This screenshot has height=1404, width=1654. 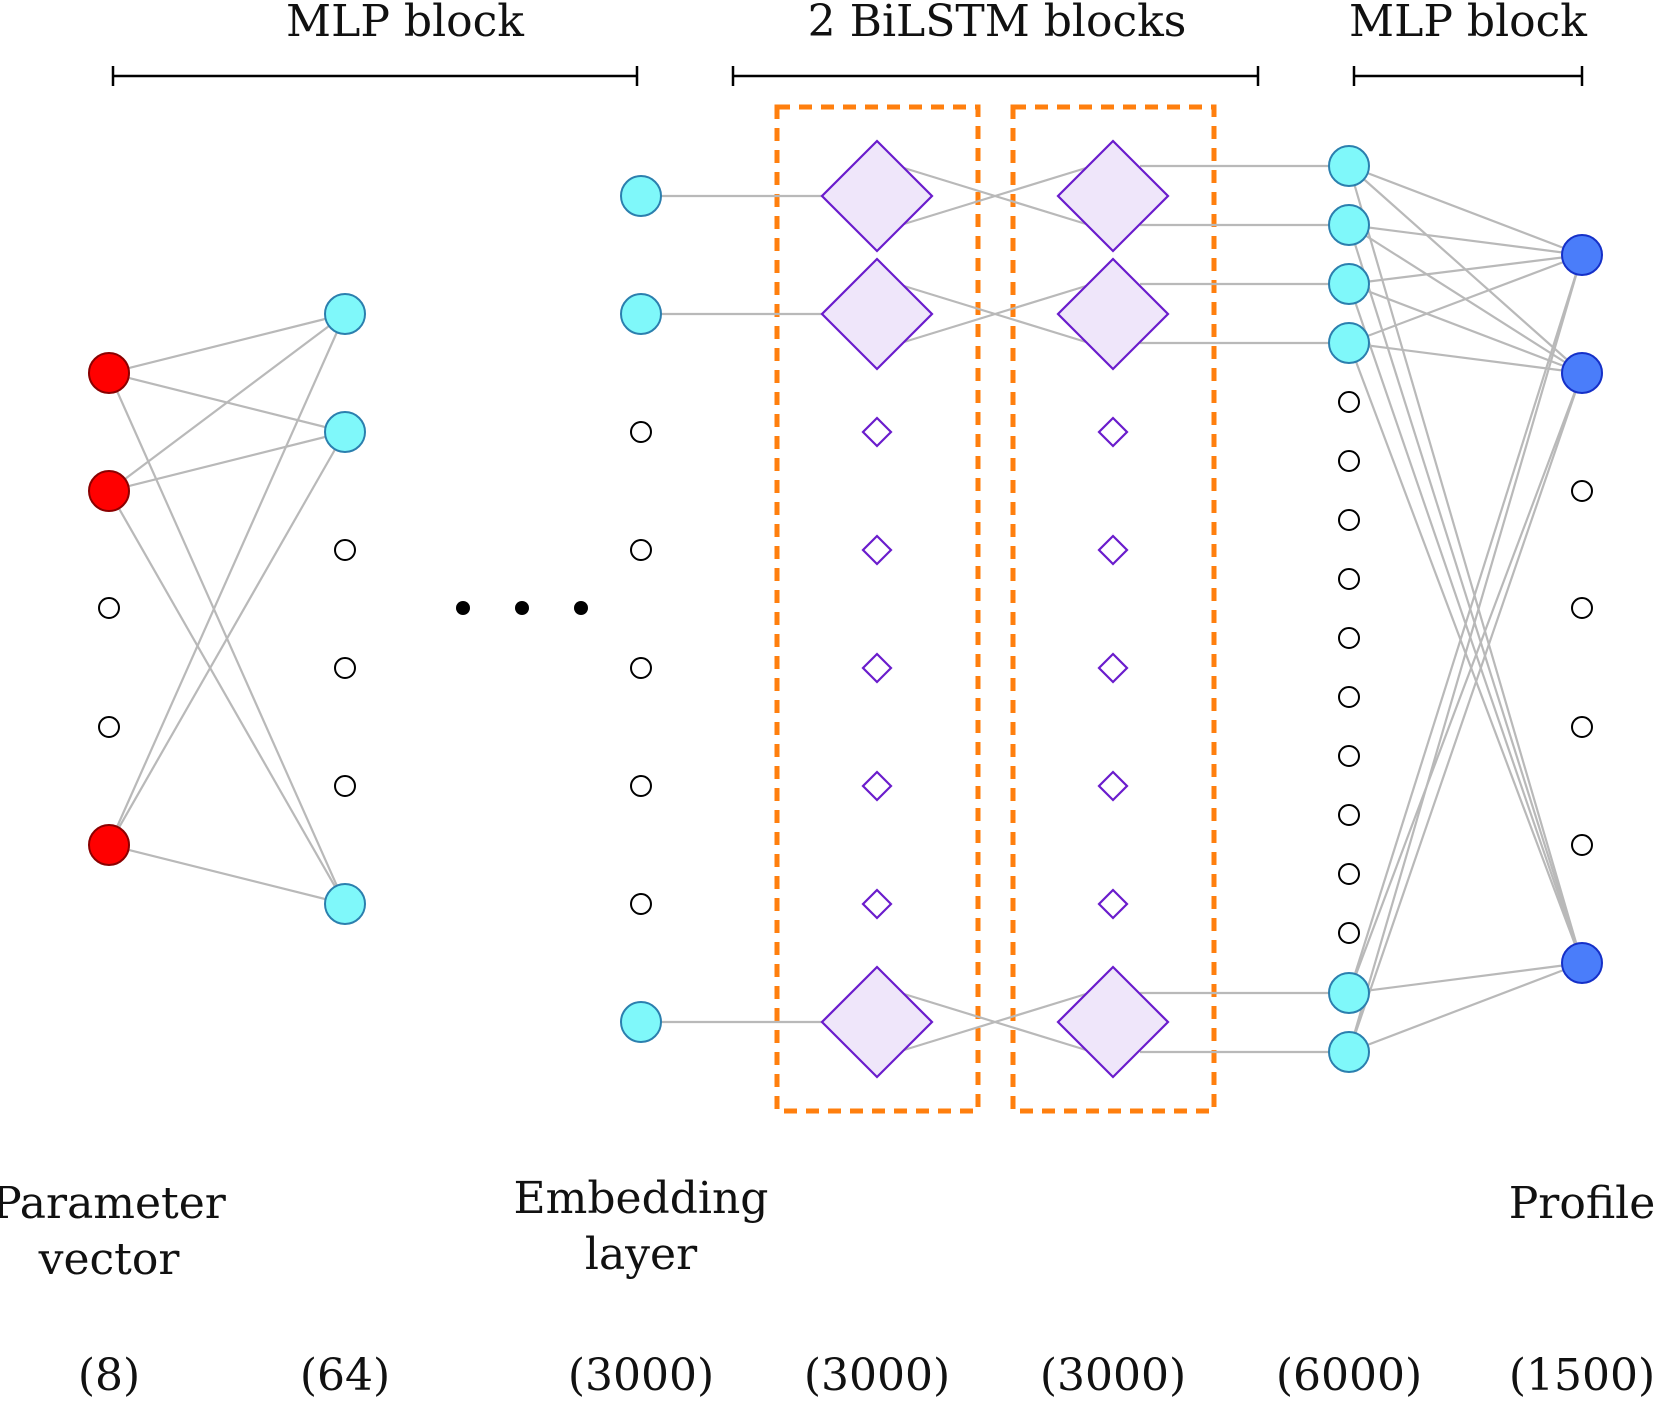 I want to click on layer-size-embedding: (3000), so click(x=641, y=1375).